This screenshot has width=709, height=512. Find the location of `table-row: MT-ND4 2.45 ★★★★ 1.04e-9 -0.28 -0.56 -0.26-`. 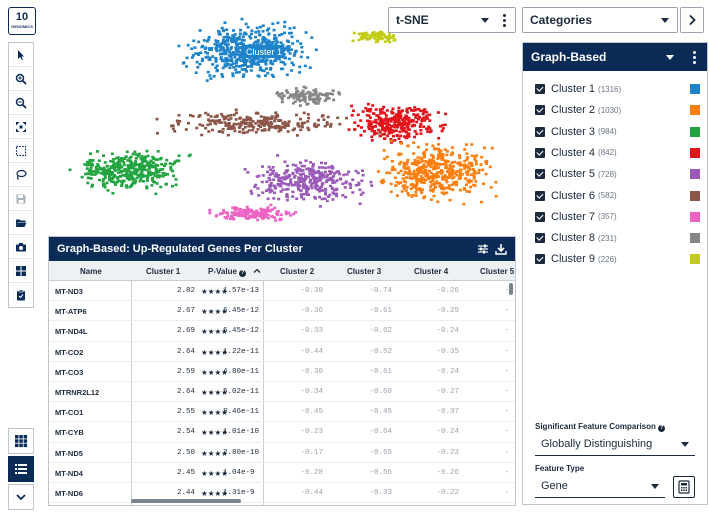

table-row: MT-ND4 2.45 ★★★★ 1.04e-9 -0.28 -0.56 -0.26- is located at coordinates (282, 473).